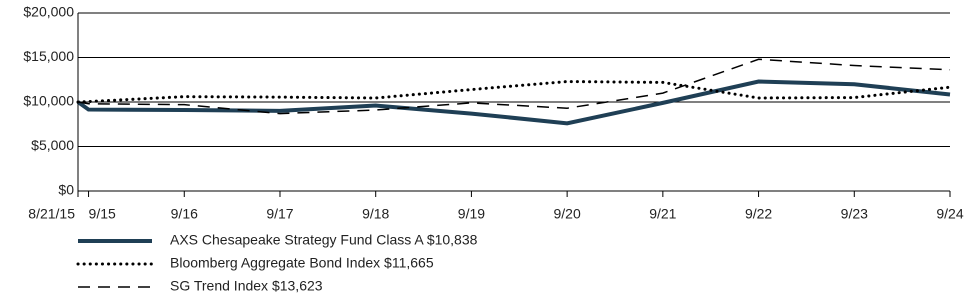  Describe the element at coordinates (246, 286) in the screenshot. I see `legend-label: SG Trend Index $13,623` at that location.